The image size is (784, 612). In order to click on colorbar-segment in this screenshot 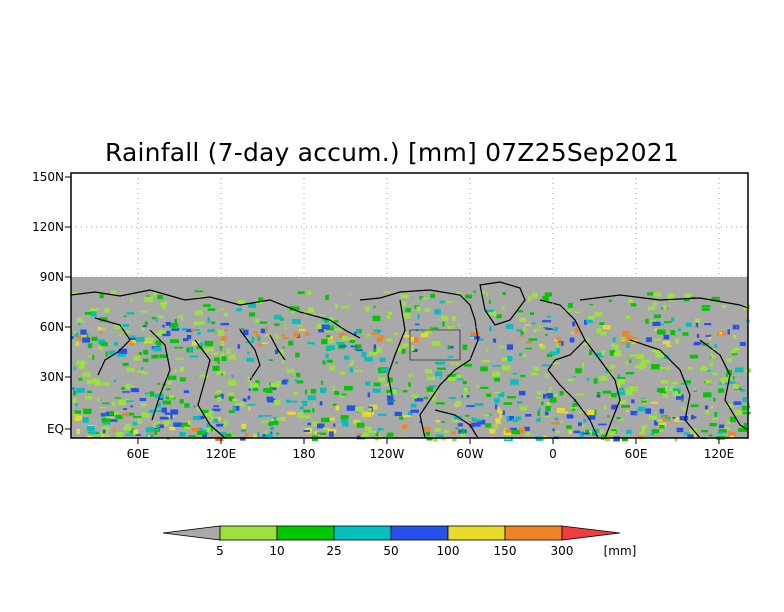, I will do `click(419, 533)`.